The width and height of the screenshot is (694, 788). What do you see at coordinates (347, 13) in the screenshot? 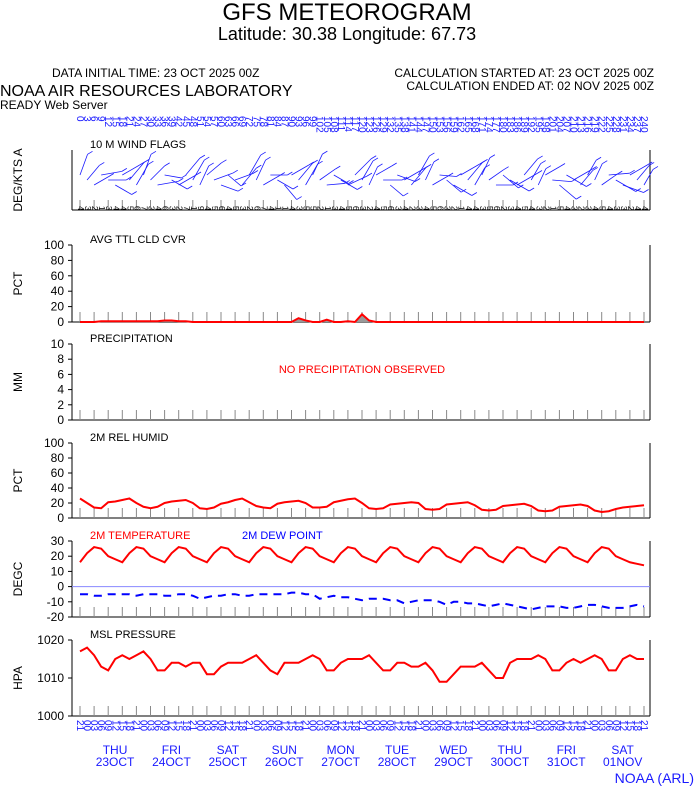
I see `page-title: GFS METEOROGRAM` at bounding box center [347, 13].